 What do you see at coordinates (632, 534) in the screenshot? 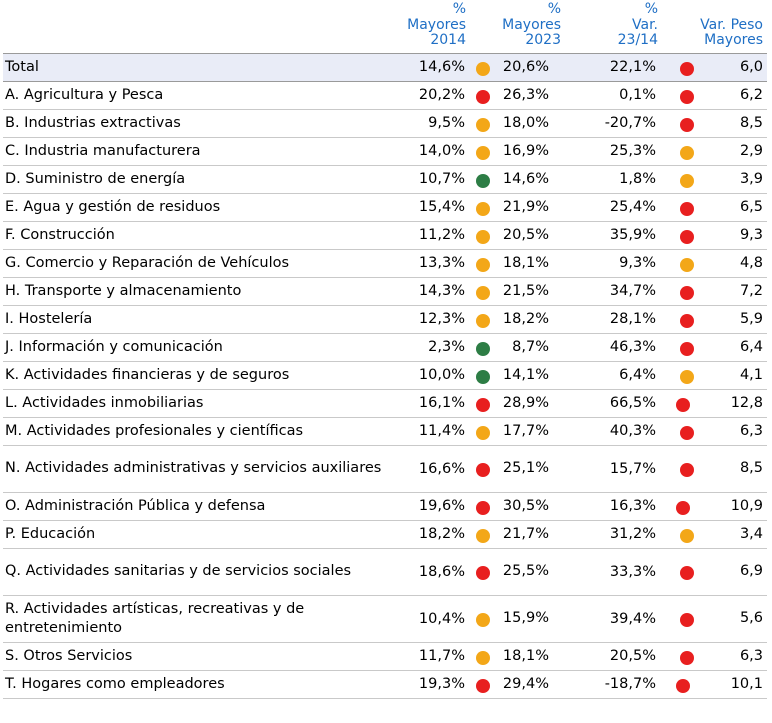
I see `cell-var-23-14-value: 31,2%` at bounding box center [632, 534].